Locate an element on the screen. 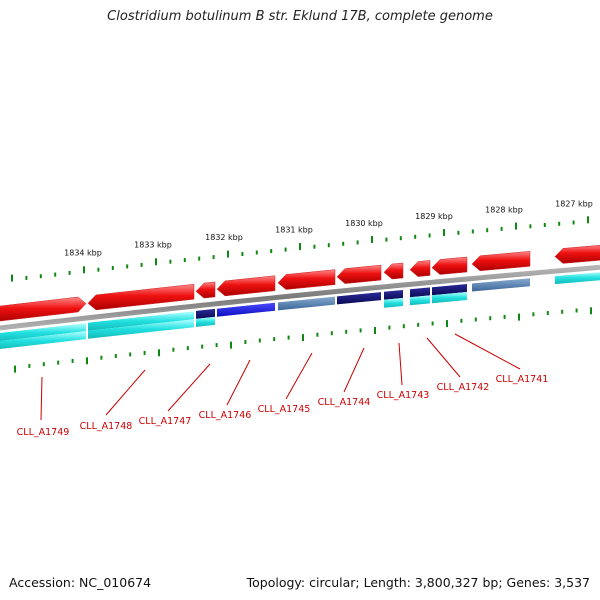 This screenshot has height=600, width=600. gene-label: CLL_A1749 is located at coordinates (43, 432).